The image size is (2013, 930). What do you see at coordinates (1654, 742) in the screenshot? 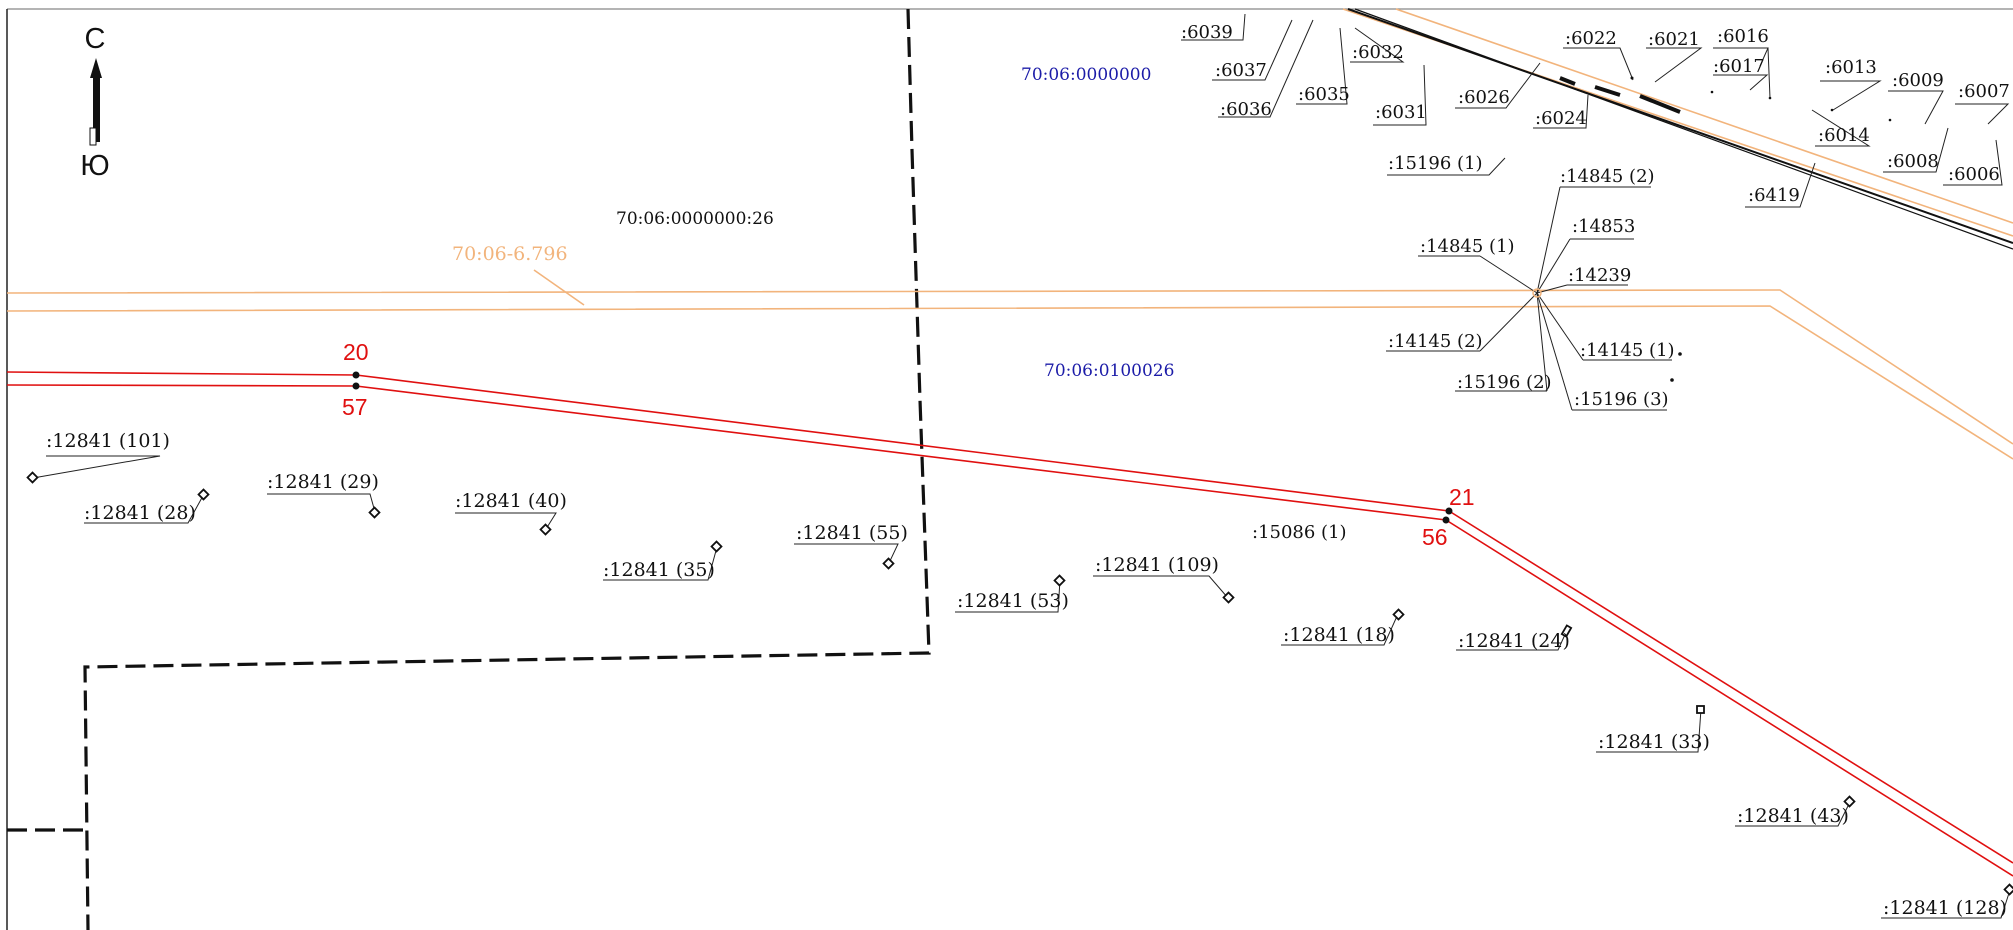
I see `pole-label-33: :12841 (33)` at bounding box center [1654, 742].